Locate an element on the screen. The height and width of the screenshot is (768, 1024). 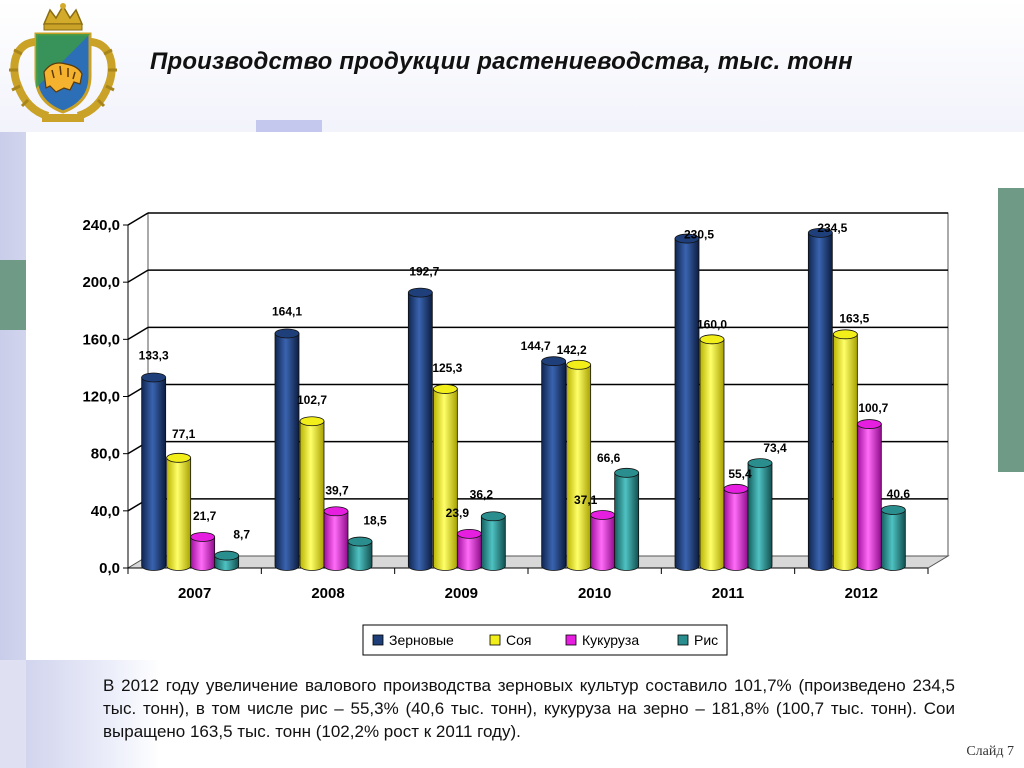
data-label: 23,9 is located at coordinates (458, 513).